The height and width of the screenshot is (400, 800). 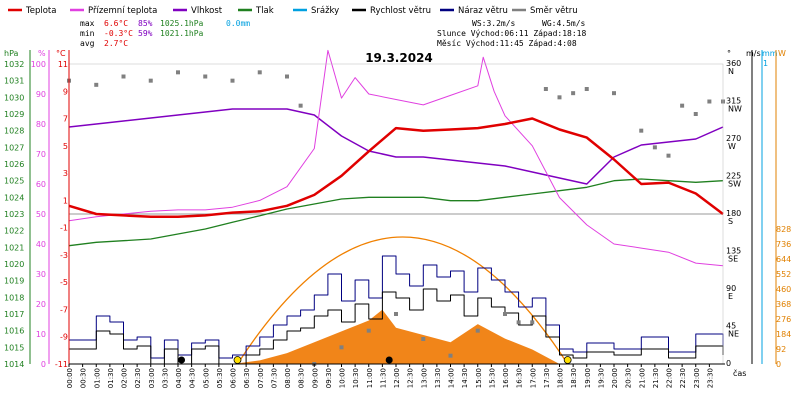 What do you see at coordinates (14, 347) in the screenshot?
I see `tick-hpa: 1015` at bounding box center [14, 347].